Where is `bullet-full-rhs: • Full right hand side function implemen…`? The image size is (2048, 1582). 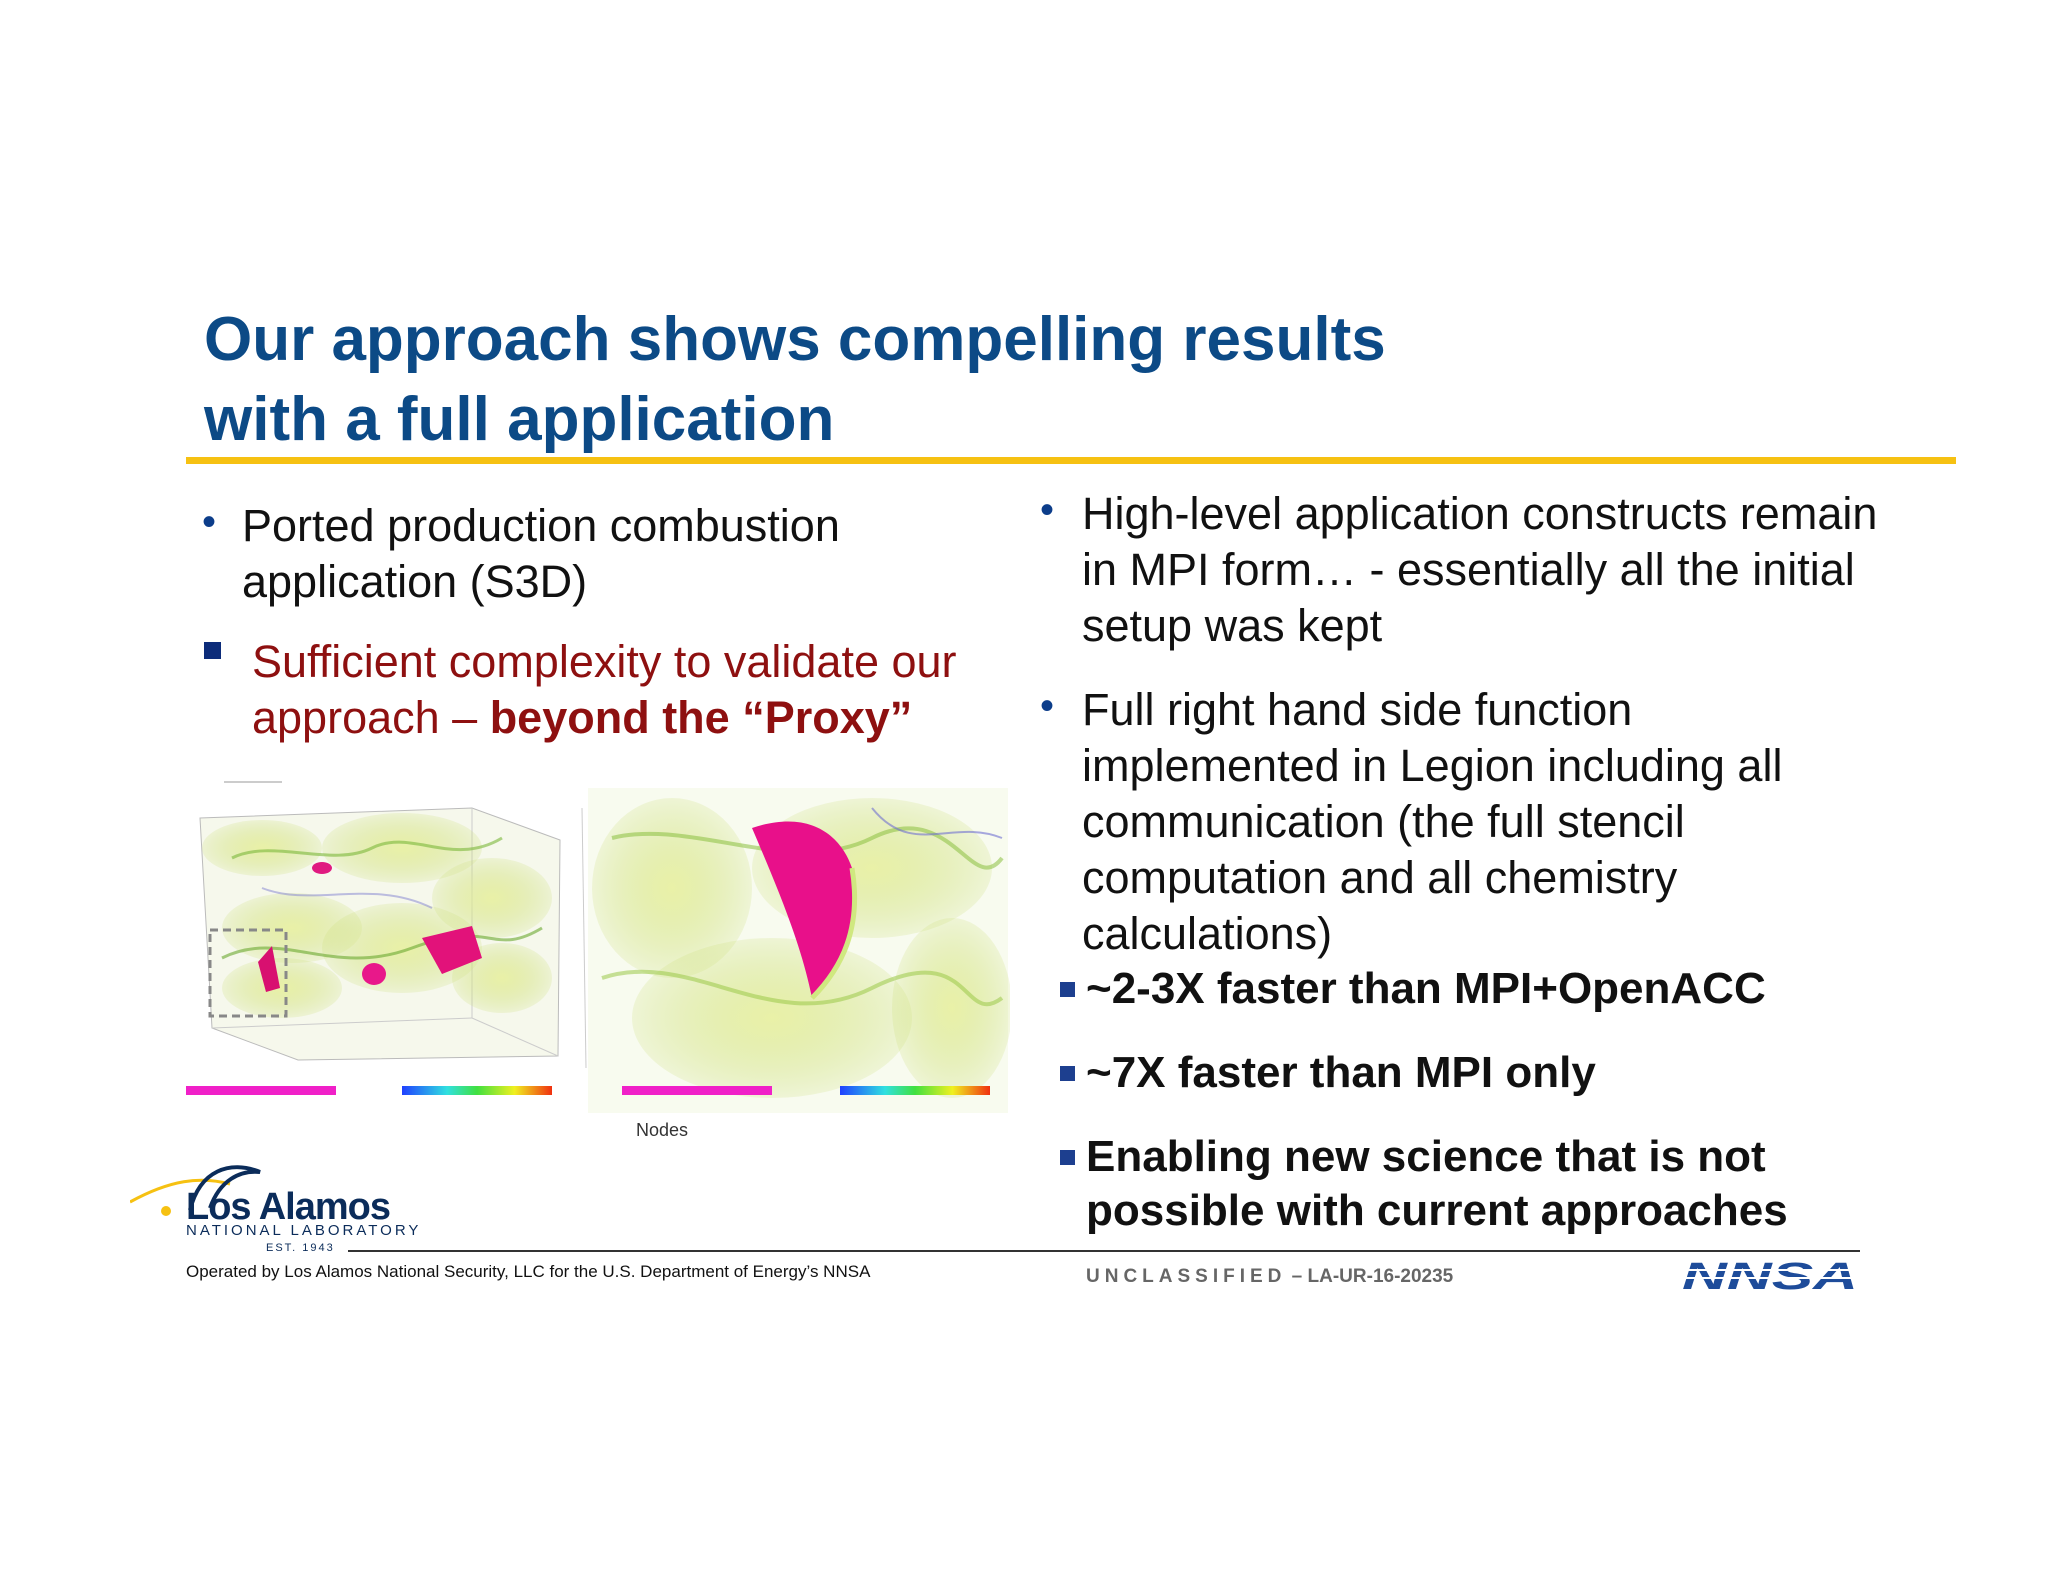
bullet-full-rhs: • Full right hand side function implemen… is located at coordinates (1500, 822).